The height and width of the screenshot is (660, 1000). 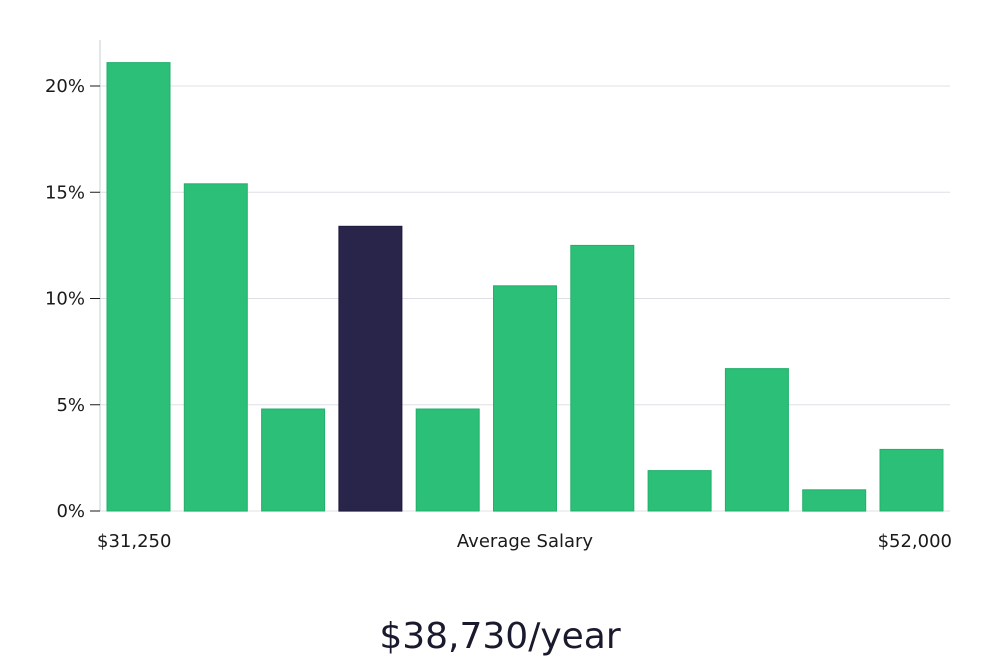 What do you see at coordinates (70, 511) in the screenshot?
I see `y-tick-label: 0%` at bounding box center [70, 511].